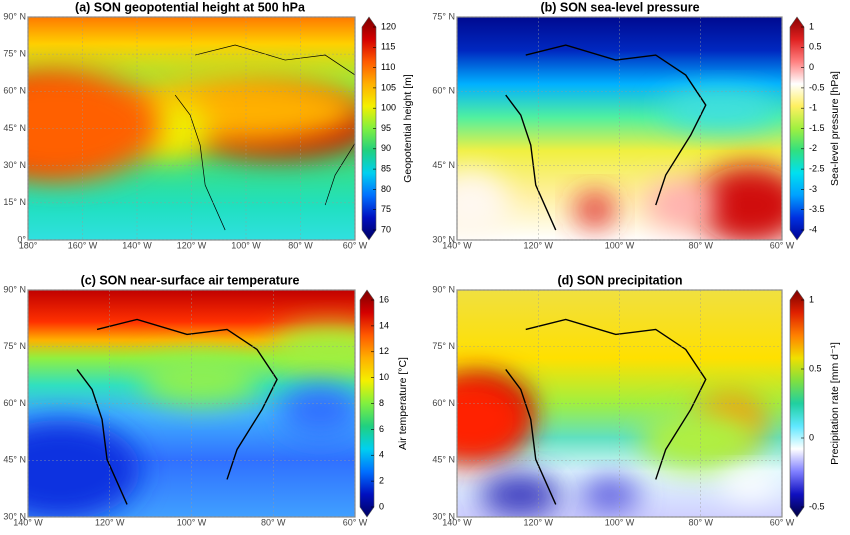 The width and height of the screenshot is (850, 535). I want to click on colorbar-tick-label: 90, so click(386, 148).